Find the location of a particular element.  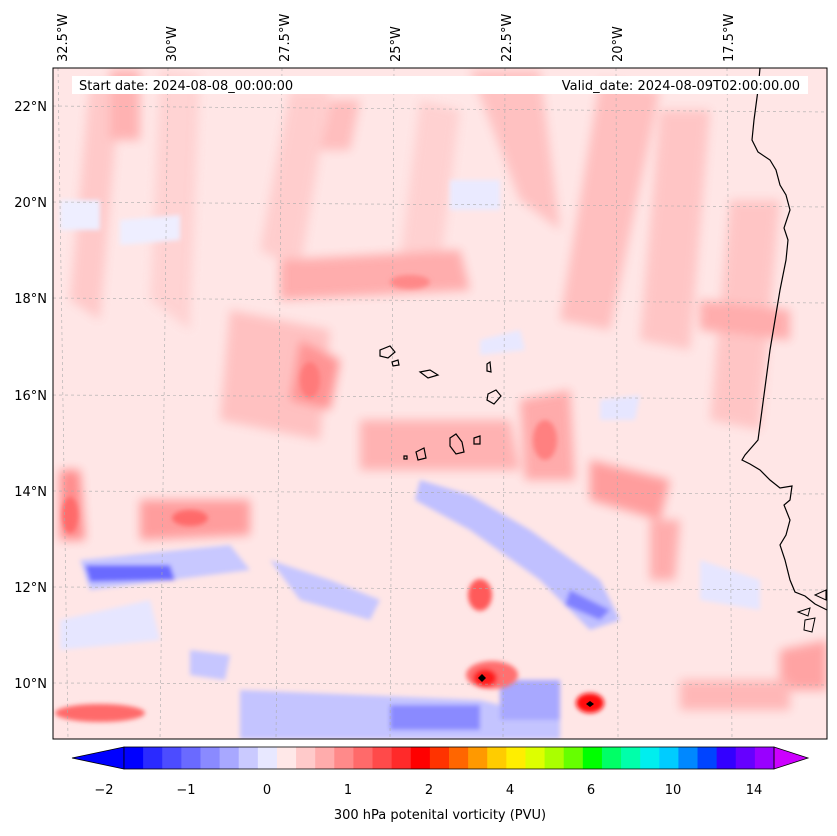

lat-label: 12°N is located at coordinates (30, 588).